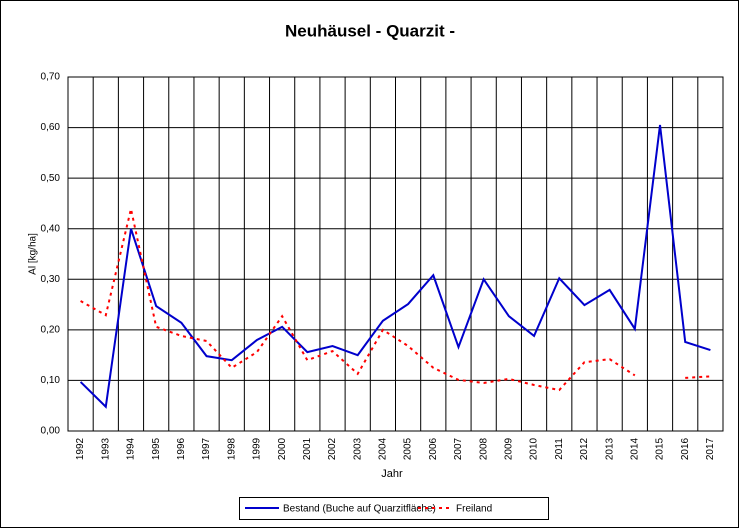 This screenshot has height=528, width=739. I want to click on x-tick-label: 2013, so click(609, 448).